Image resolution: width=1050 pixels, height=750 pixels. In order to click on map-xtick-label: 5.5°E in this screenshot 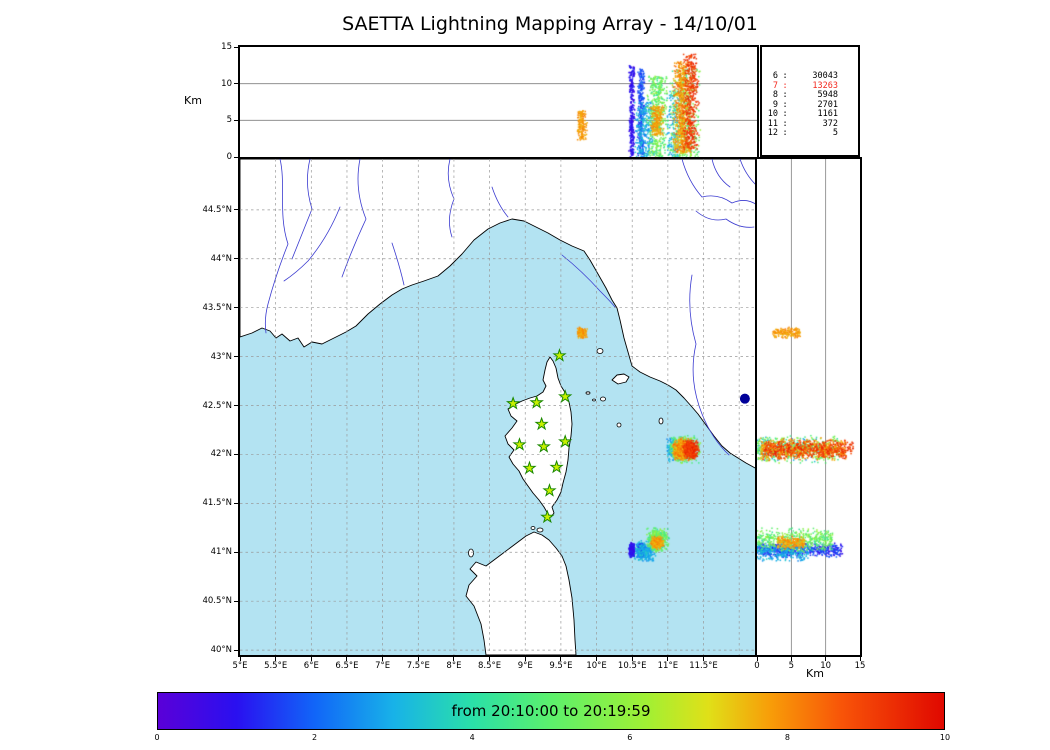, I will do `click(276, 666)`.